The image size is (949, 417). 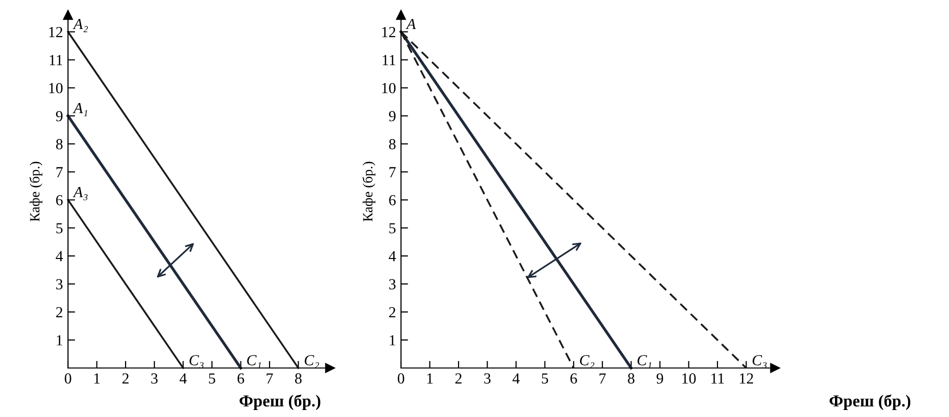 I want to click on x-tick-label: 11, so click(x=717, y=378).